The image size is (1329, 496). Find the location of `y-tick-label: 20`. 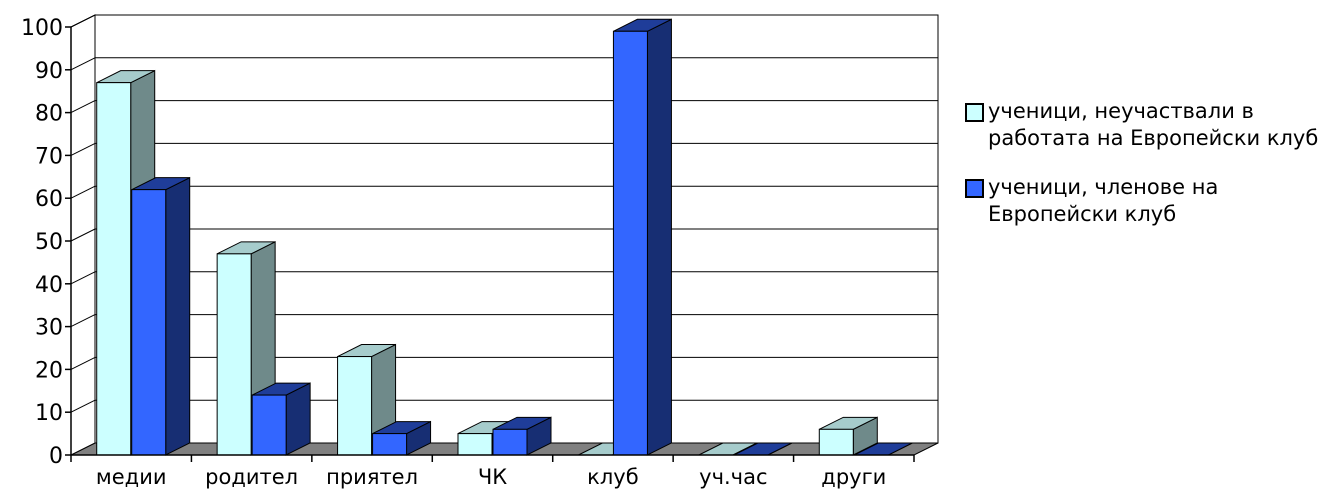

y-tick-label: 20 is located at coordinates (49, 370).